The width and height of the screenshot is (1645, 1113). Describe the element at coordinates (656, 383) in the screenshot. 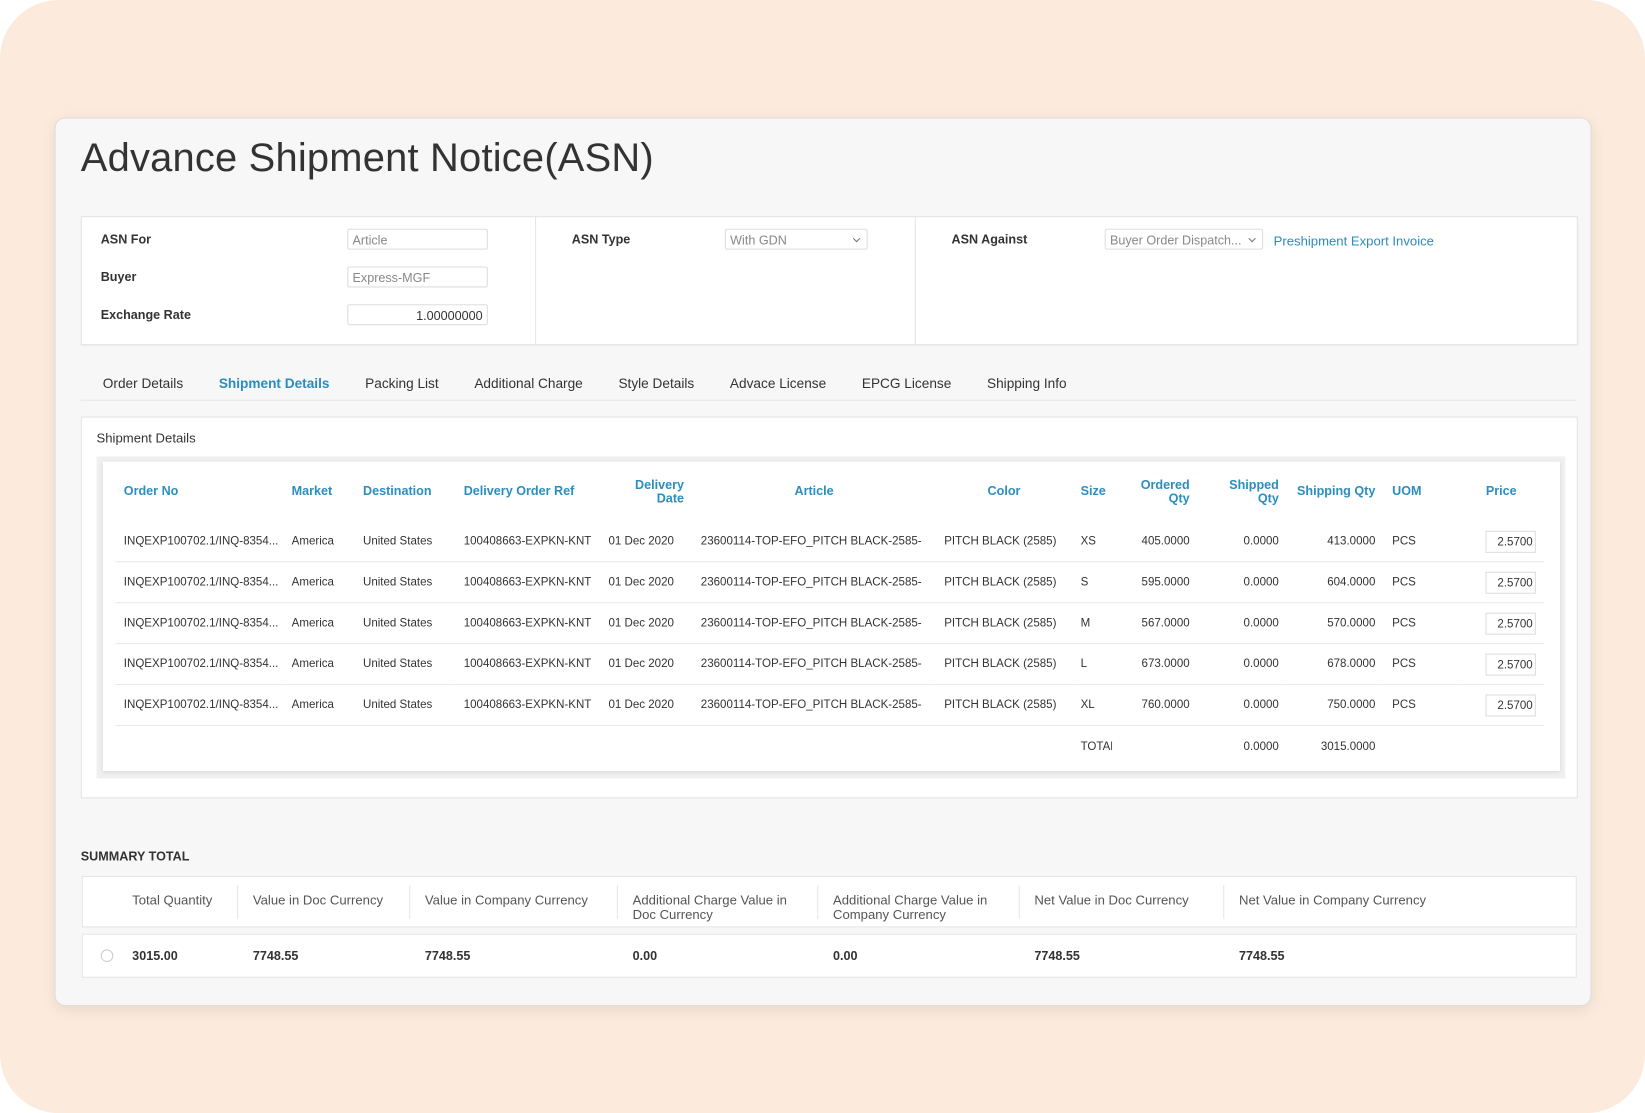

I see `tab: Style Details` at that location.